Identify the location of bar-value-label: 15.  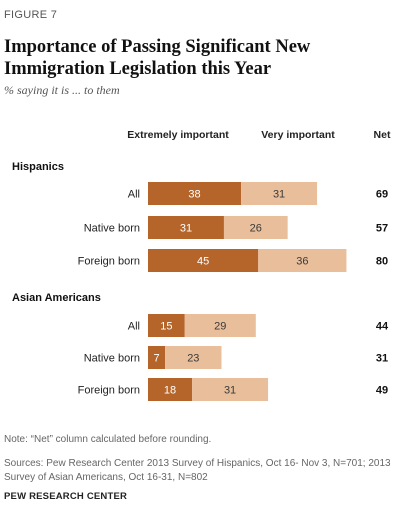
(166, 327).